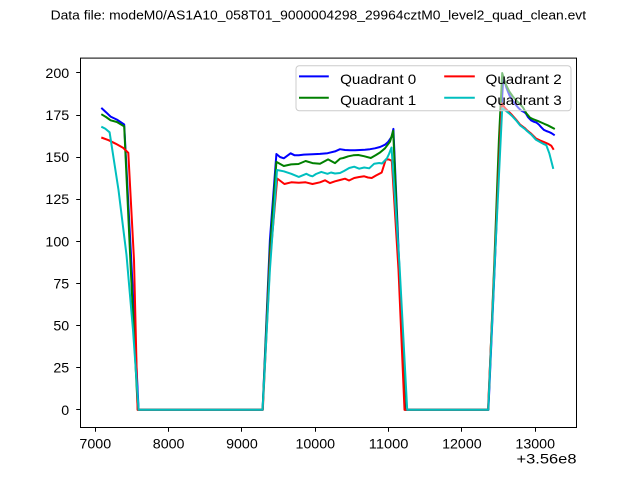  Describe the element at coordinates (378, 79) in the screenshot. I see `svg-text: Quadrant 0` at that location.